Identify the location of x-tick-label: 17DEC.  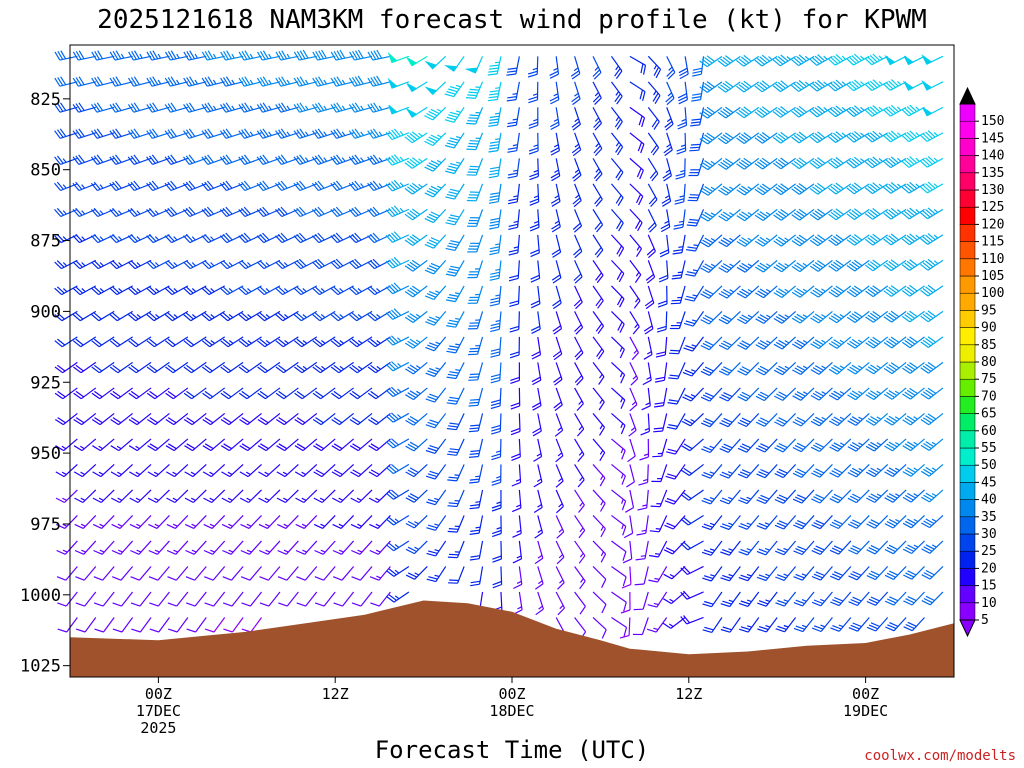
(158, 711).